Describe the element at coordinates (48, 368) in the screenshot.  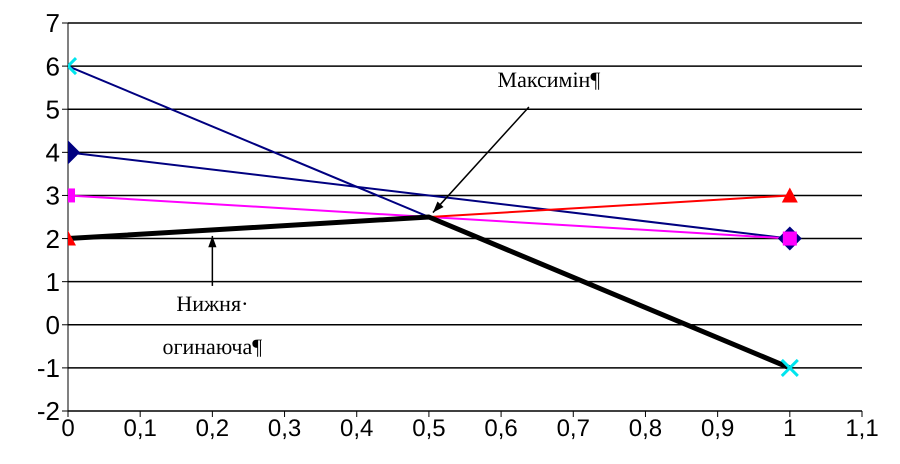
I see `y-tick-label: -1` at that location.